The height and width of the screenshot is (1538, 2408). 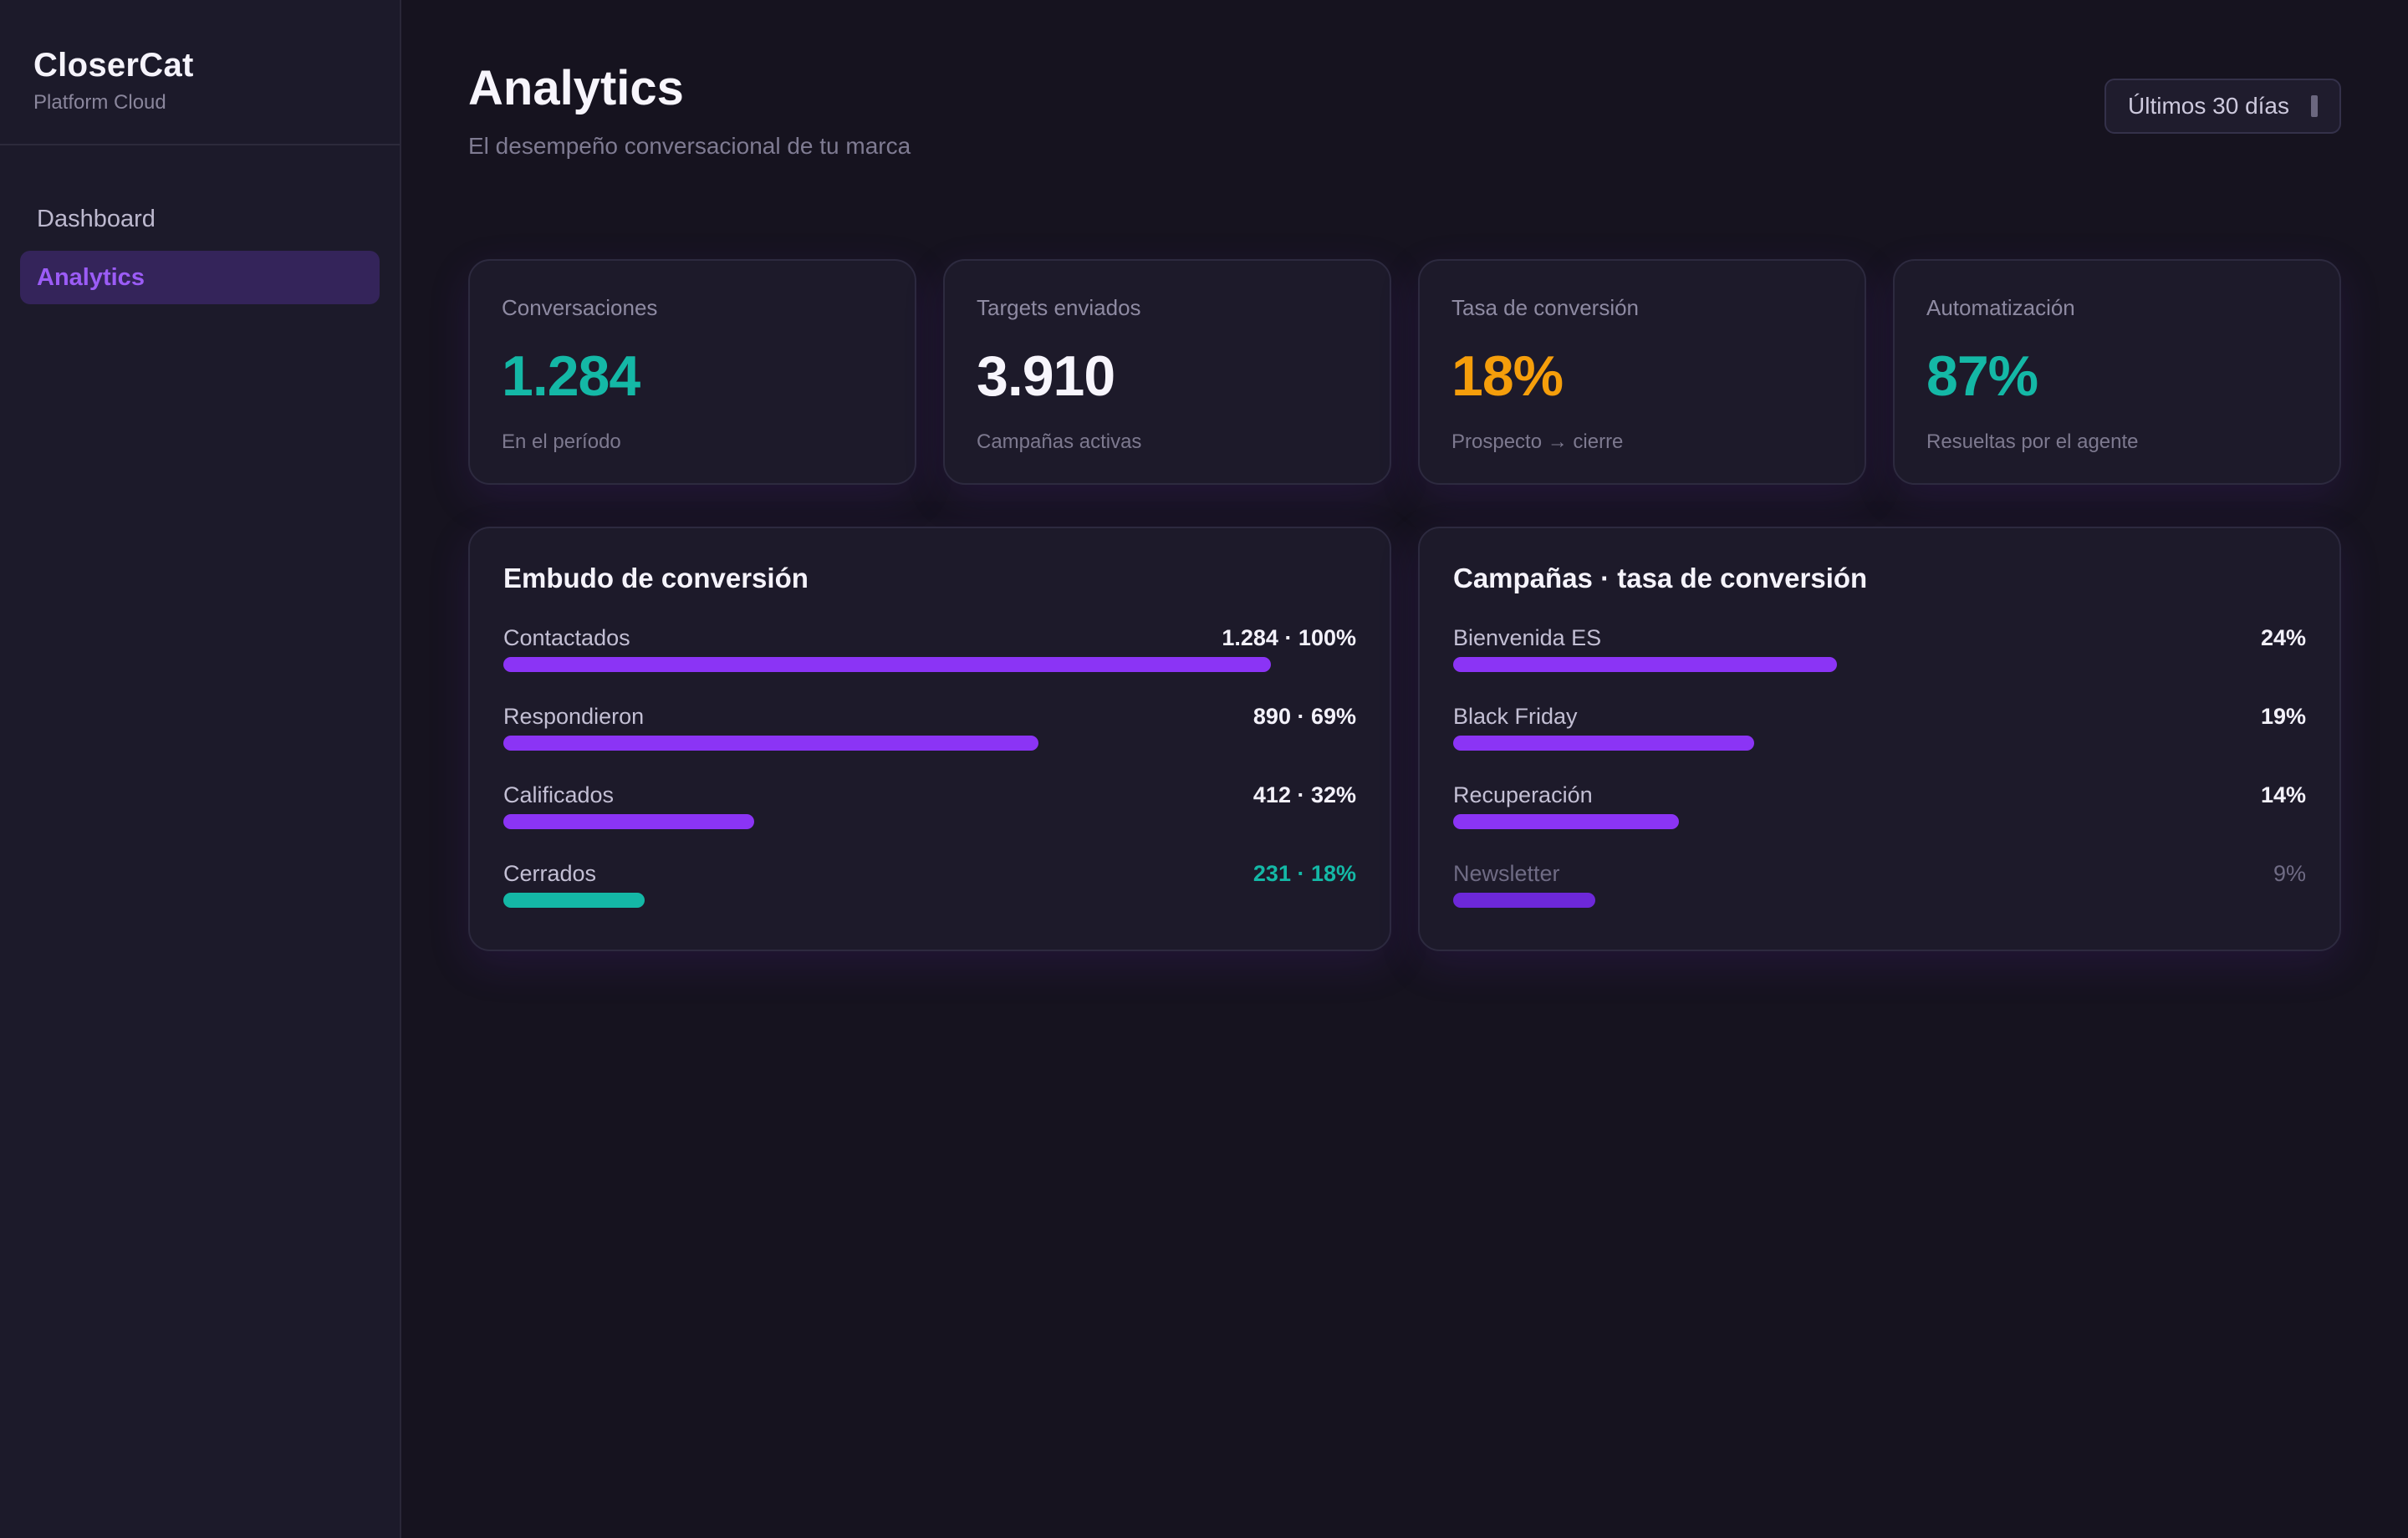 I want to click on funnel-row: Contactados 1.284 · 100%, so click(x=930, y=663).